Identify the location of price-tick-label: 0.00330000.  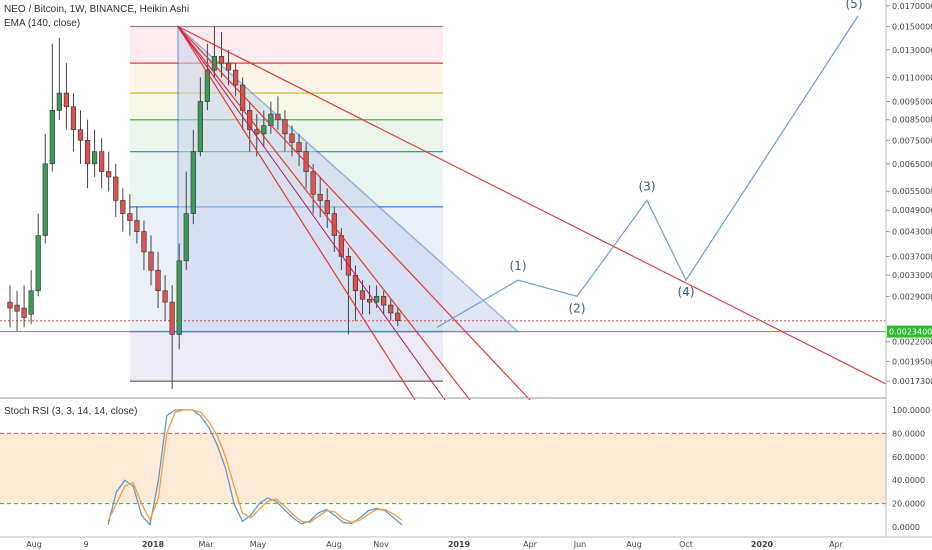
(912, 275).